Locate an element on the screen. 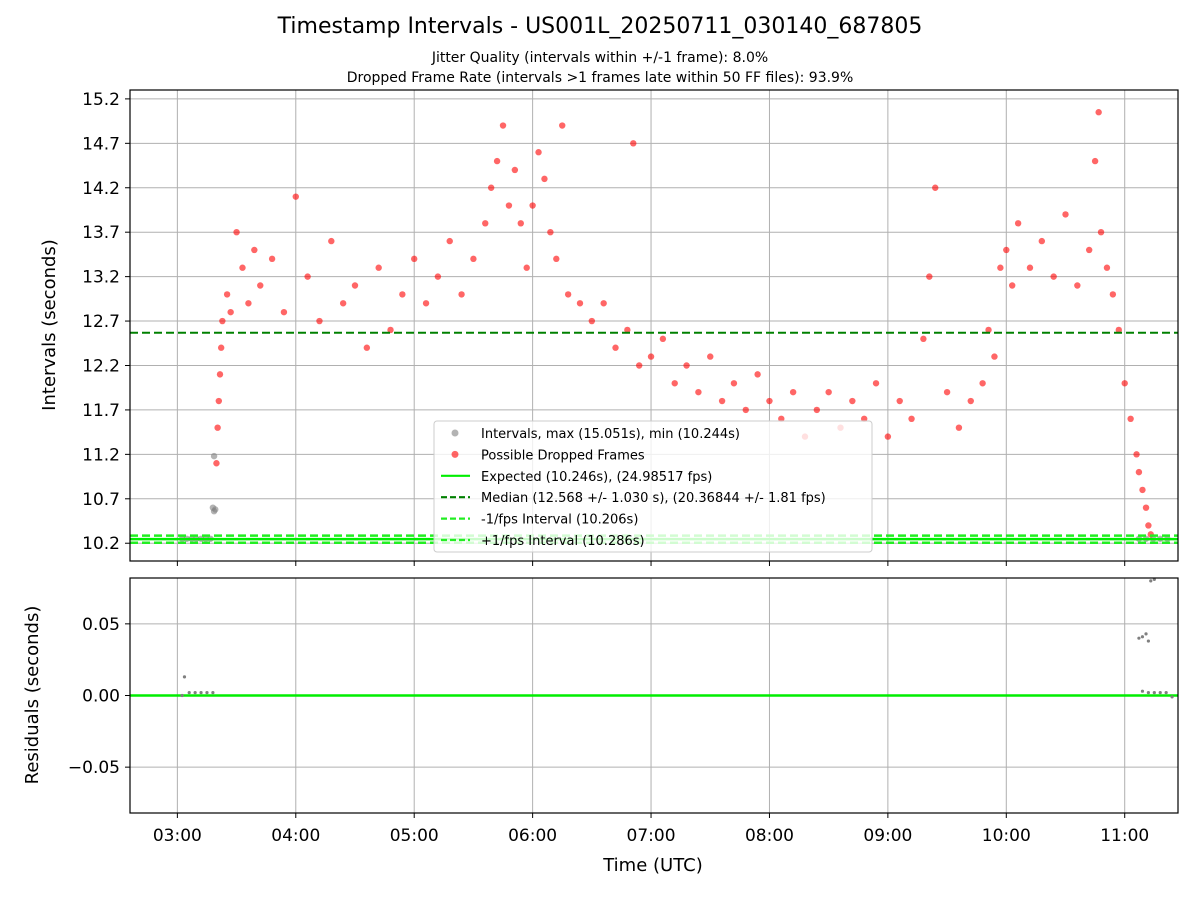  intervals-y-tick-label: 14.7 is located at coordinates (101, 144).